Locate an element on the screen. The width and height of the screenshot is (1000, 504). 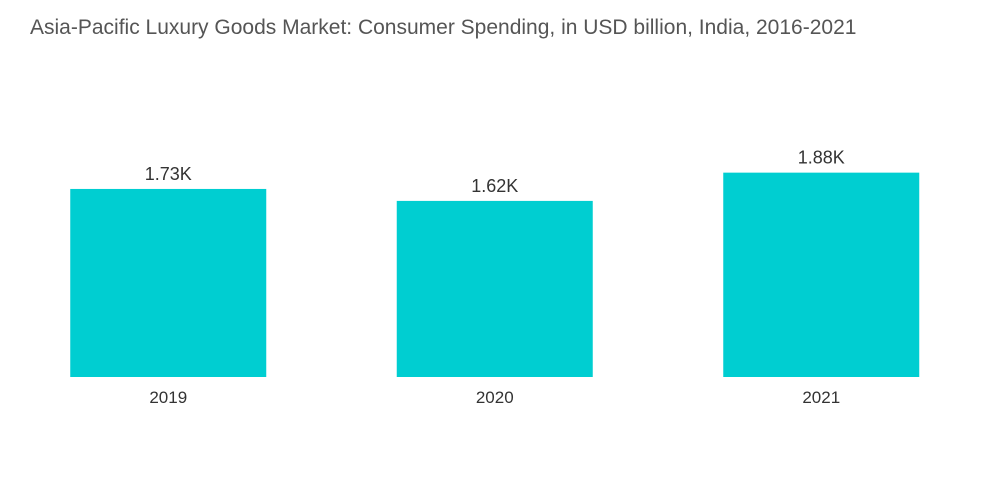
bar-2020 is located at coordinates (494, 288).